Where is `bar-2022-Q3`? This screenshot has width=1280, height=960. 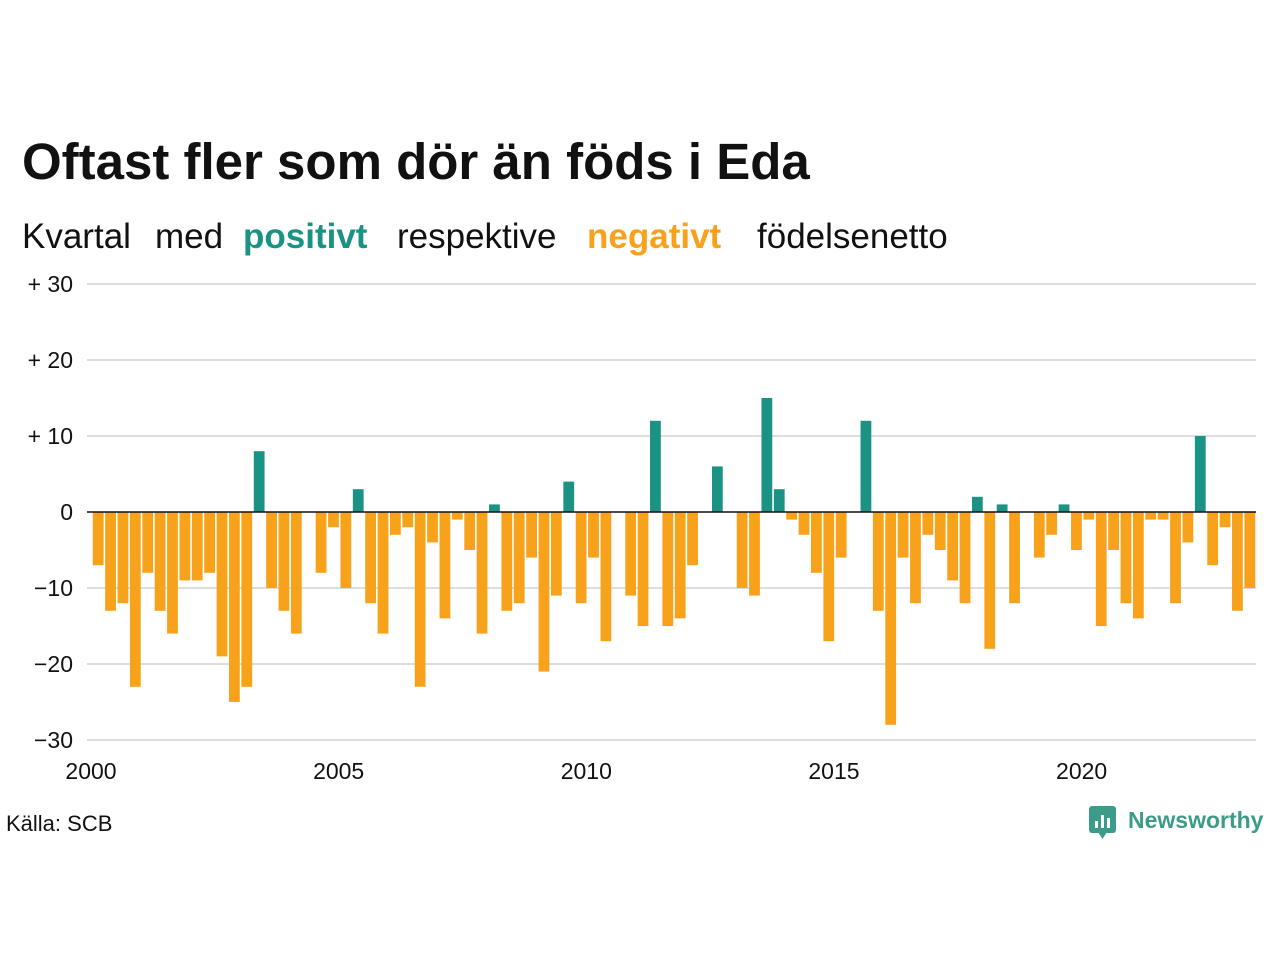 bar-2022-Q3 is located at coordinates (1213, 539).